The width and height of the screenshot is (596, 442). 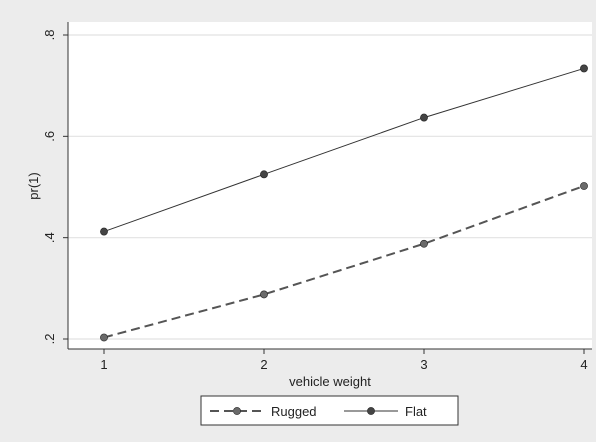 I want to click on x-axis-title: vehicle weight, so click(x=330, y=381).